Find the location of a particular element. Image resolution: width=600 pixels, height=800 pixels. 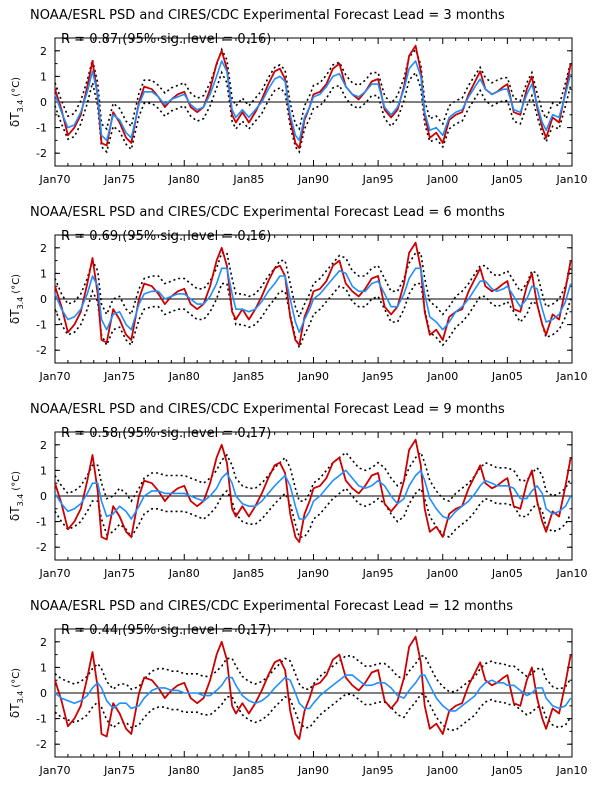

correlation-annotation: R = 0.69 (95% sig. level = 0.16) is located at coordinates (166, 236).